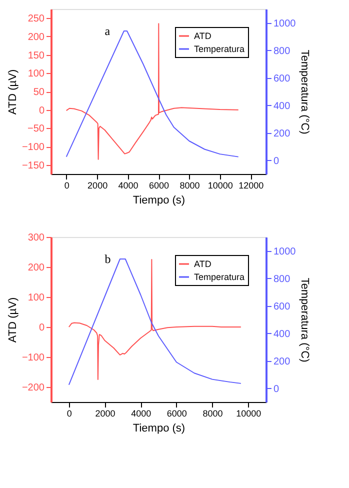 The height and width of the screenshot is (488, 349). What do you see at coordinates (107, 31) in the screenshot?
I see `annotation: a` at bounding box center [107, 31].